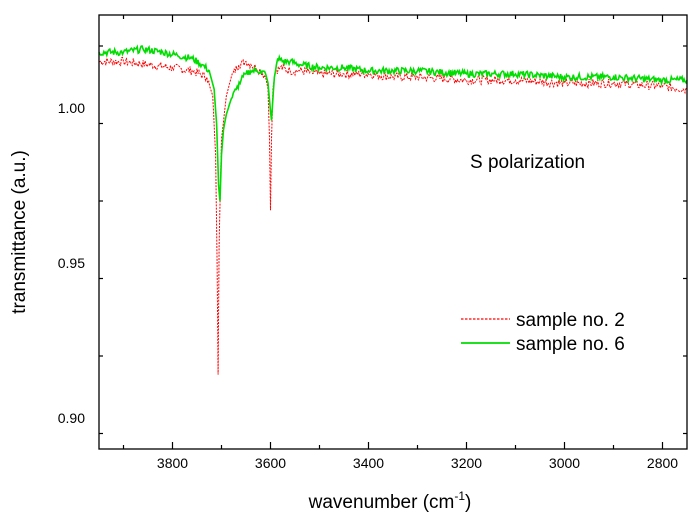 The width and height of the screenshot is (689, 513). Describe the element at coordinates (662, 463) in the screenshot. I see `x-tick-label: 2800` at that location.